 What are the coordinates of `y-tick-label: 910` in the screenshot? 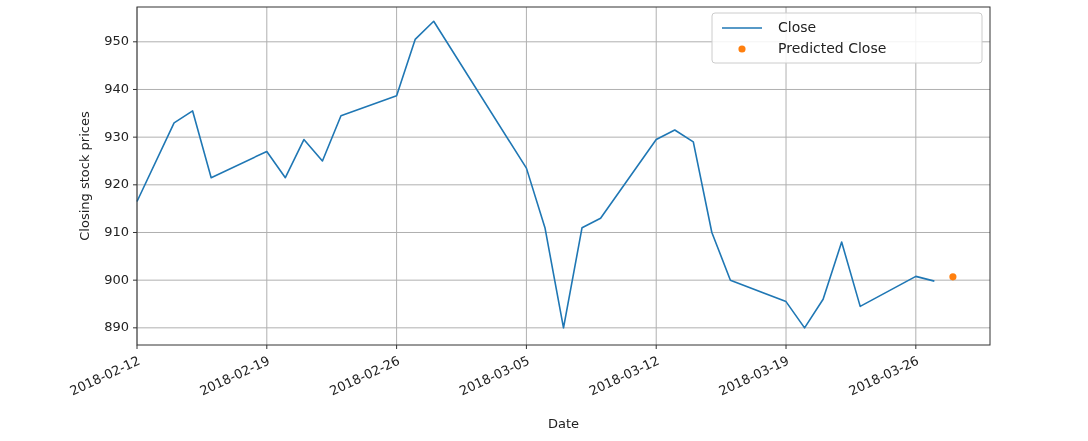 It's located at (116, 231).